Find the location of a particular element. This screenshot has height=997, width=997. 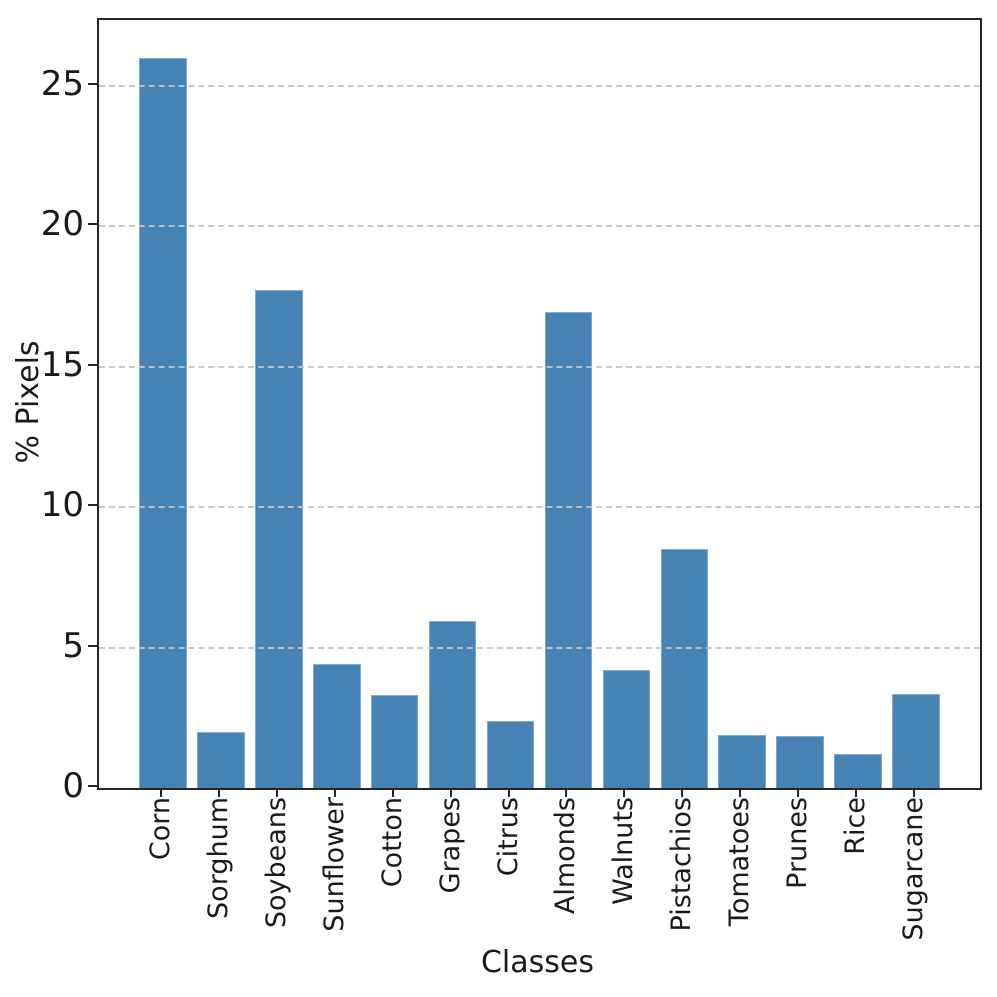

bar-citrus is located at coordinates (510, 754).